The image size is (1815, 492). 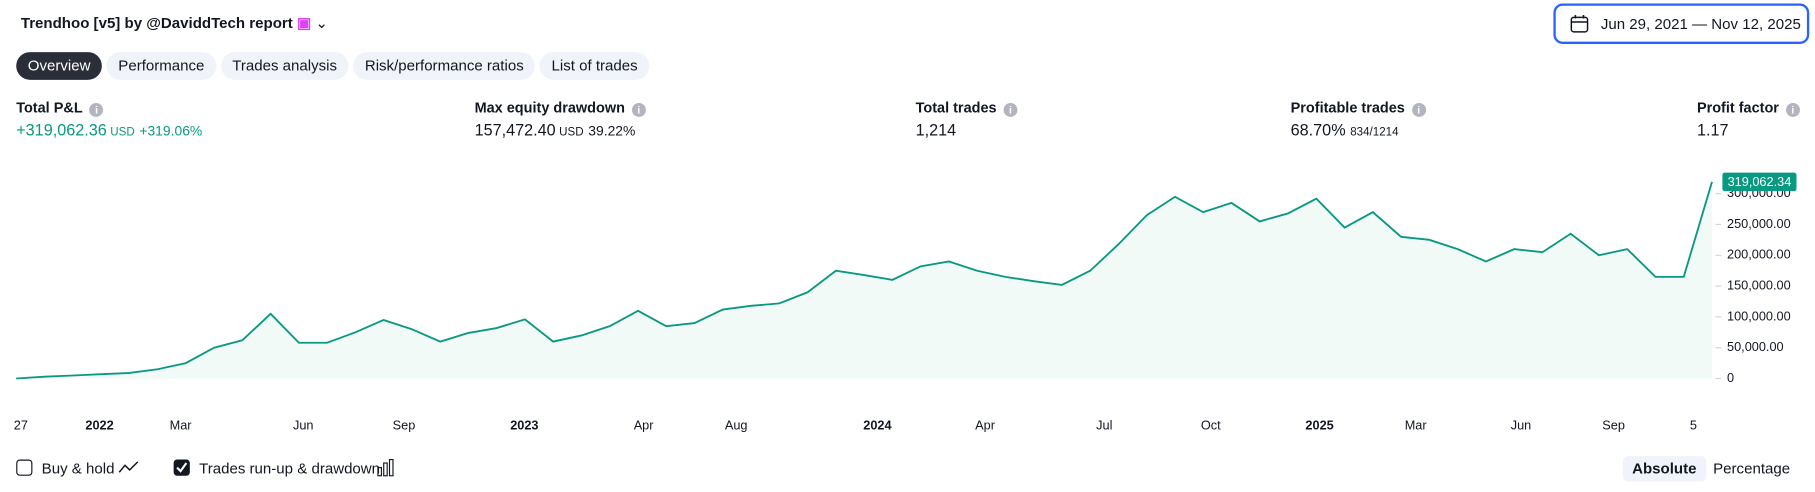 I want to click on metric-value-text: 68.70%, so click(x=1318, y=129).